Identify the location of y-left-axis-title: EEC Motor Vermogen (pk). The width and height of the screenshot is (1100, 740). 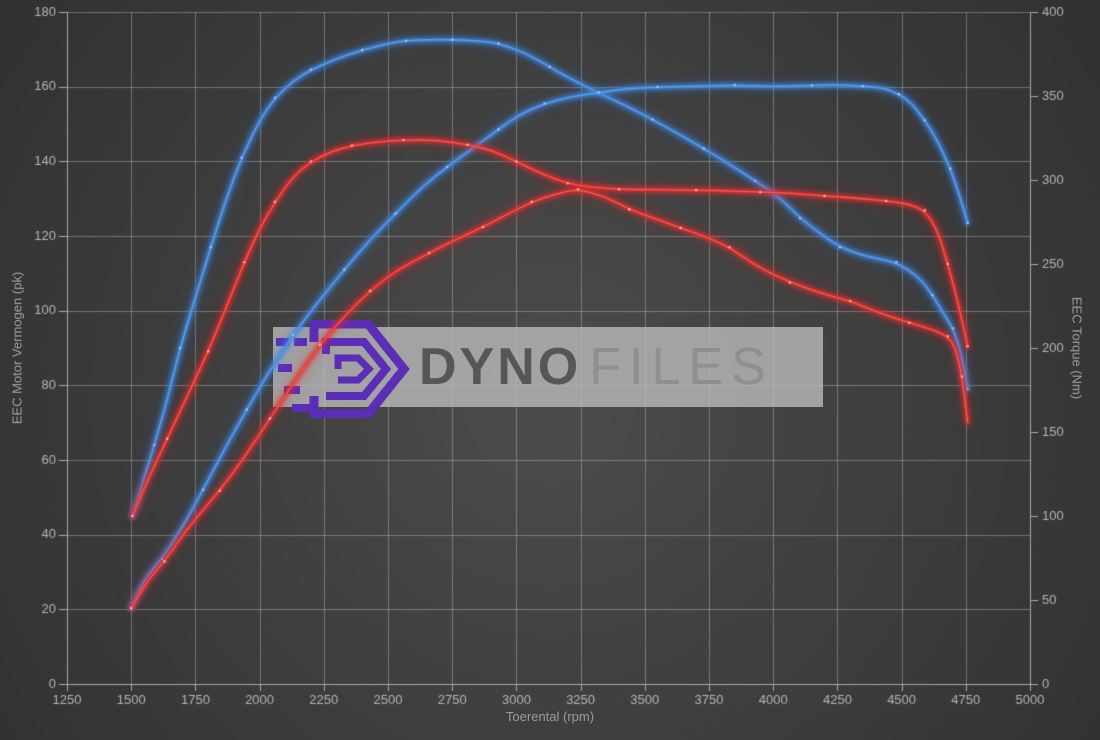
(17, 348).